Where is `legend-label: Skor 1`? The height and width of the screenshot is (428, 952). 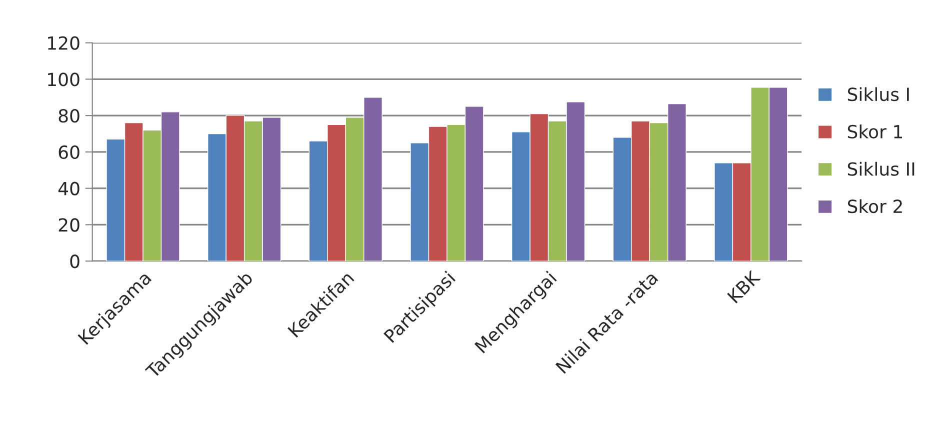
legend-label: Skor 1 is located at coordinates (875, 131).